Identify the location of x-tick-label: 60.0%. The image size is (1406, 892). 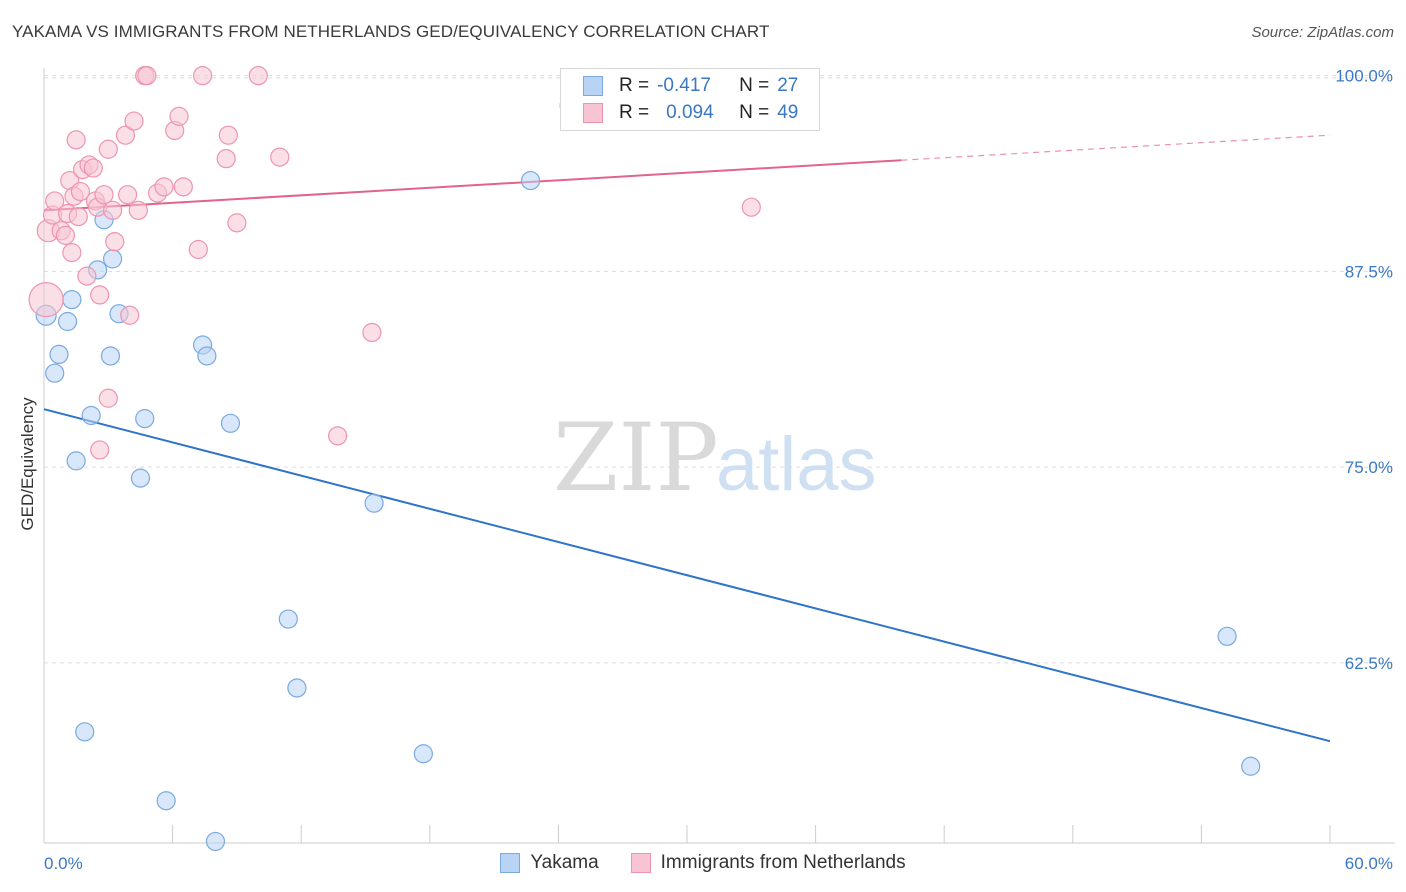
(1369, 863).